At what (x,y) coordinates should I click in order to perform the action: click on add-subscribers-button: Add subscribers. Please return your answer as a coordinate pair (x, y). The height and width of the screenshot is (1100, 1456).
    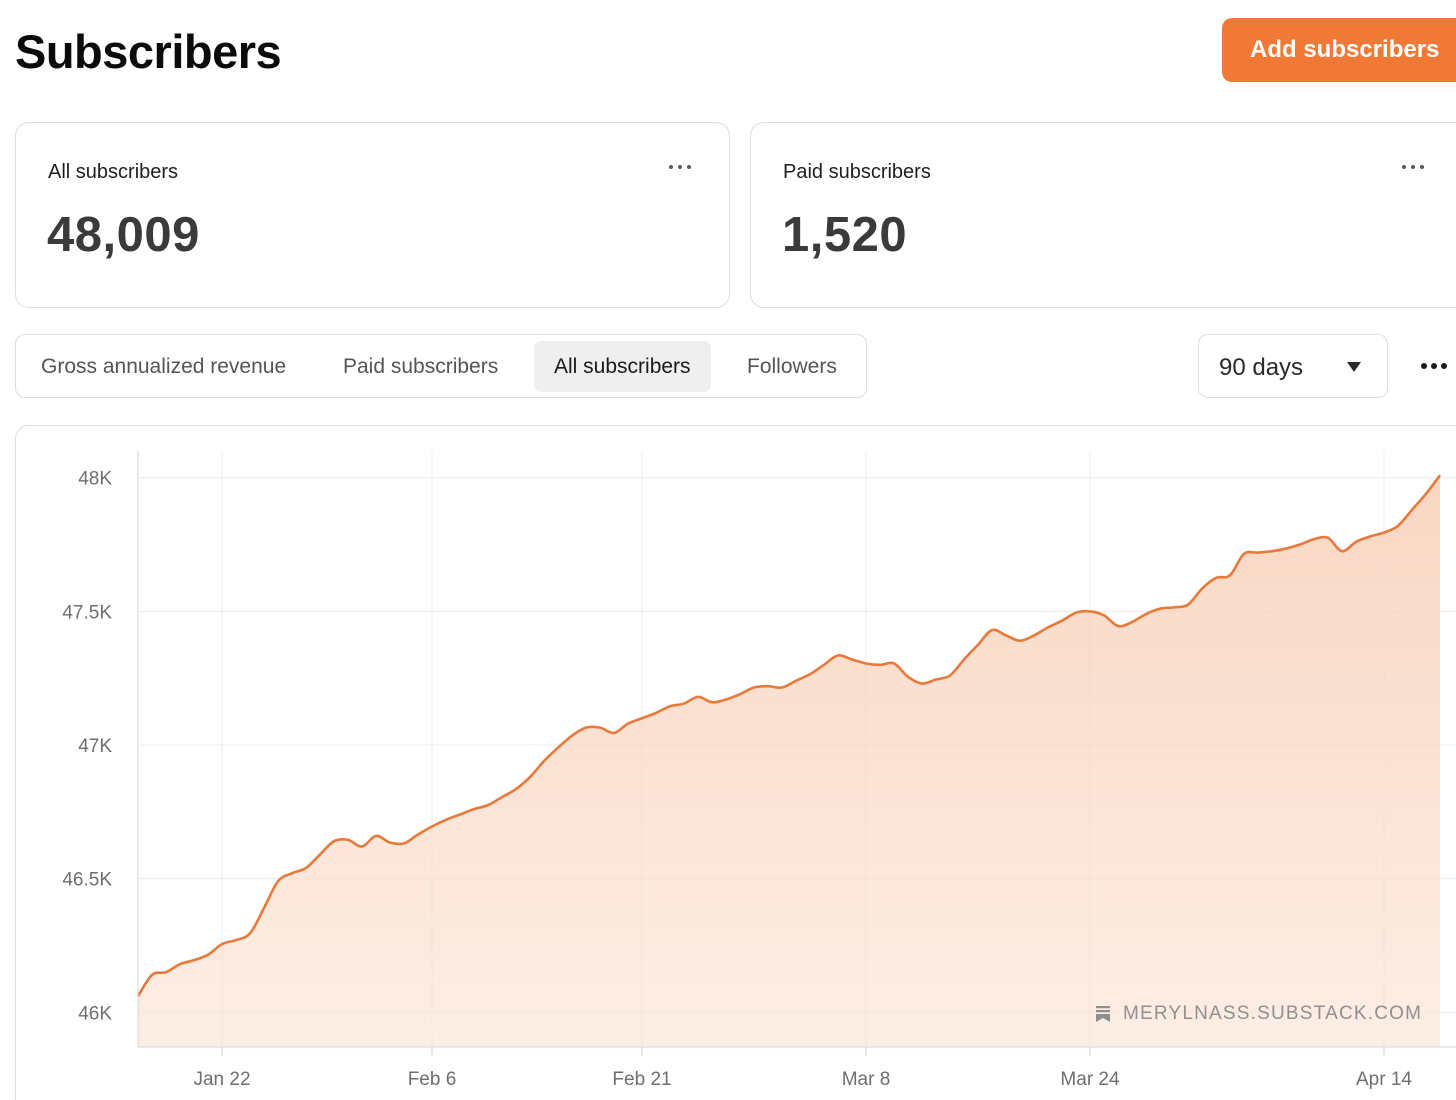
    Looking at the image, I should click on (1339, 50).